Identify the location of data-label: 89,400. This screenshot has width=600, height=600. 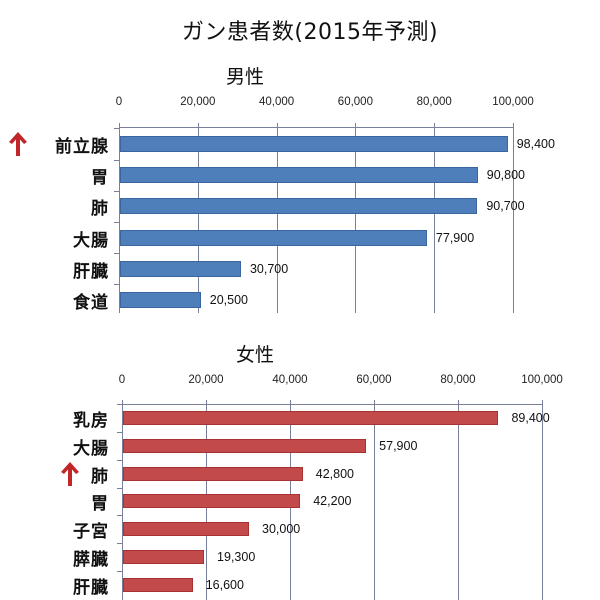
(530, 418).